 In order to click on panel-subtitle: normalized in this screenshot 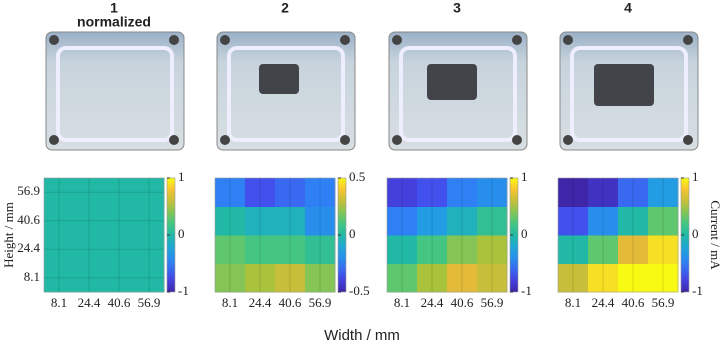, I will do `click(114, 22)`.